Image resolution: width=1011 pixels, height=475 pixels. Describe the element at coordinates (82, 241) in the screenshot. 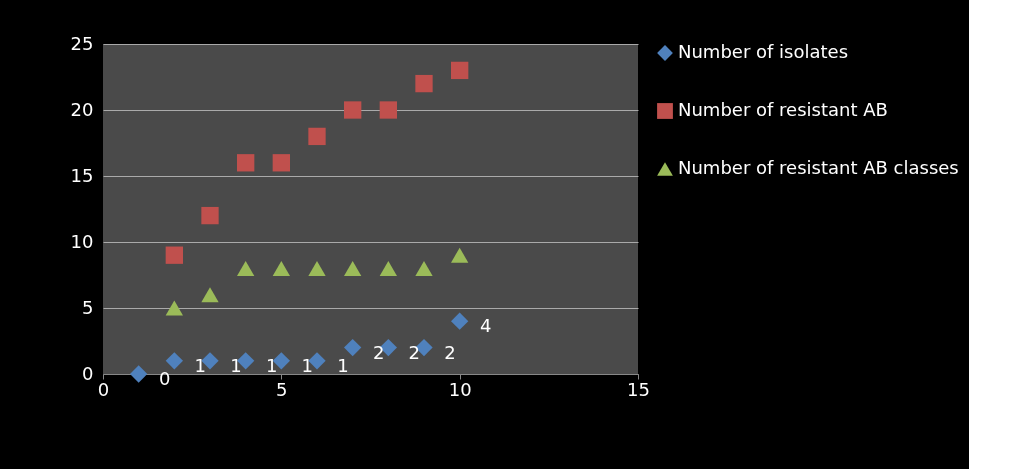

I see `y-tick-label: 10` at that location.